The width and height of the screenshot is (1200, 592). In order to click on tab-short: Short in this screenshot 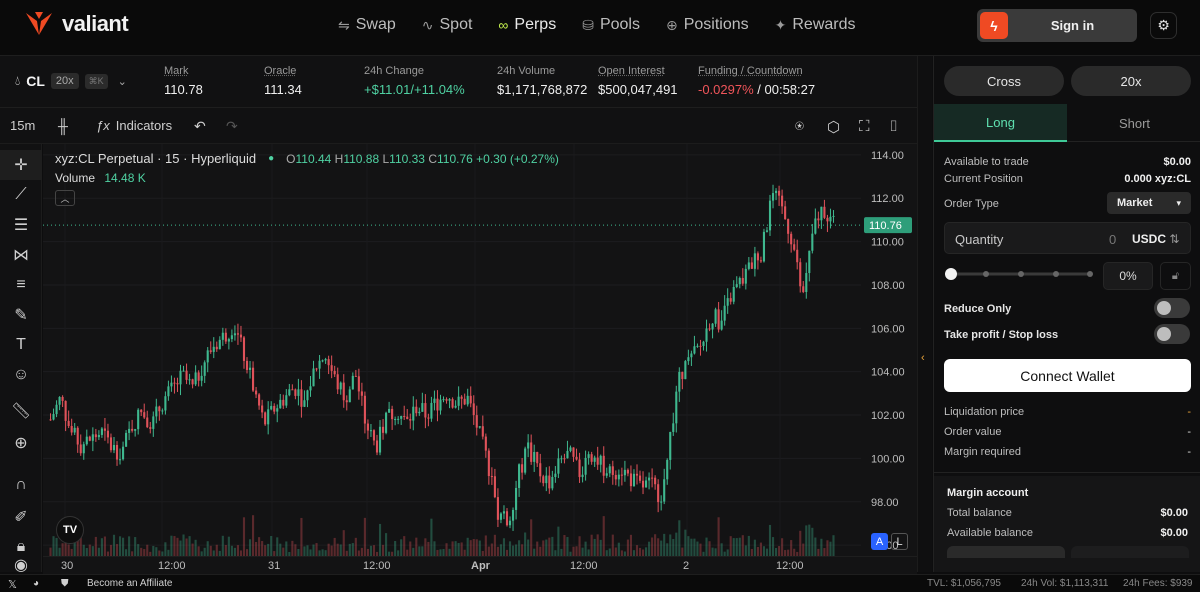, I will do `click(1134, 123)`.